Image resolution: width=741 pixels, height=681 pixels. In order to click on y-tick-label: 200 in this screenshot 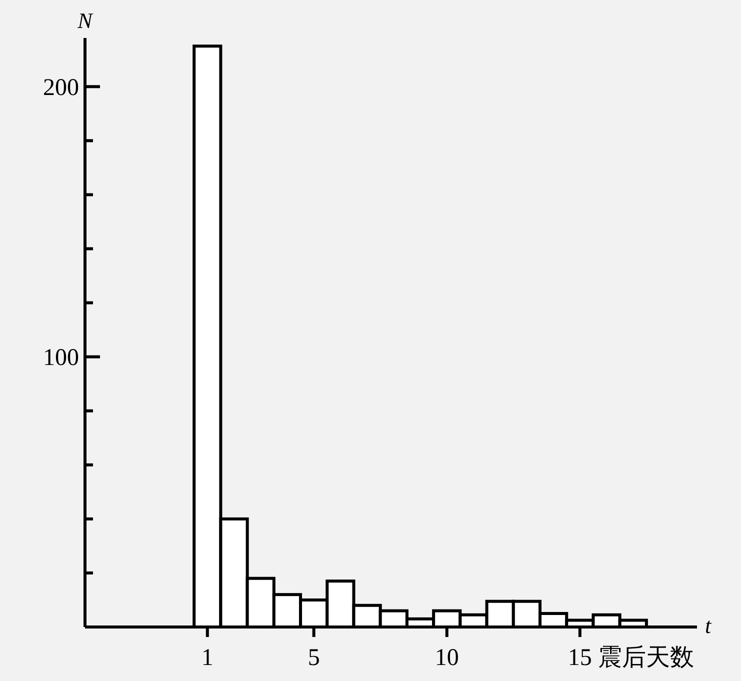, I will do `click(61, 88)`.